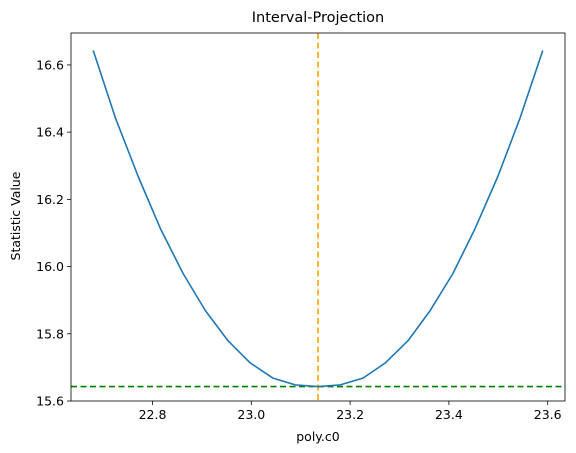 The width and height of the screenshot is (576, 453). What do you see at coordinates (15, 215) in the screenshot?
I see `y-axis-label: Statistic Value` at bounding box center [15, 215].